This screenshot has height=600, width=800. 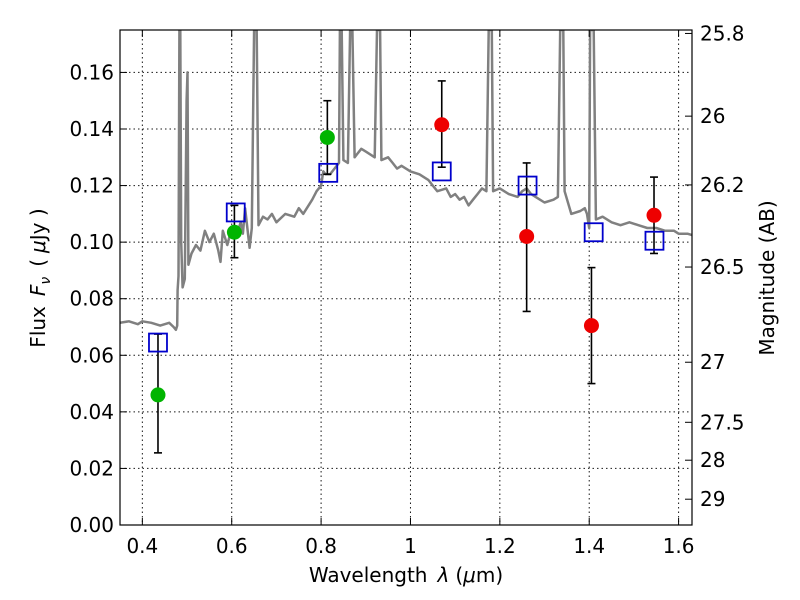 I want to click on y-tick-label: 0.12, so click(x=91, y=186).